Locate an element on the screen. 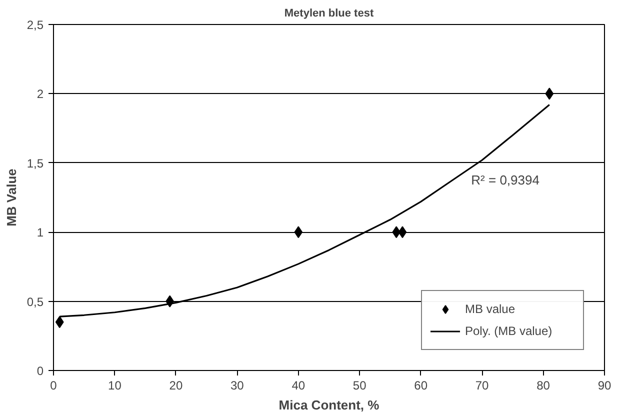 This screenshot has height=415, width=629. x-tick-label: 50 is located at coordinates (359, 385).